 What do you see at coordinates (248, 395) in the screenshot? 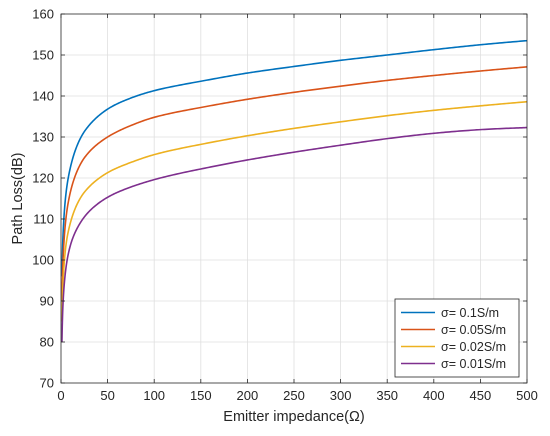
I see `x-tick-label: 200` at bounding box center [248, 395].